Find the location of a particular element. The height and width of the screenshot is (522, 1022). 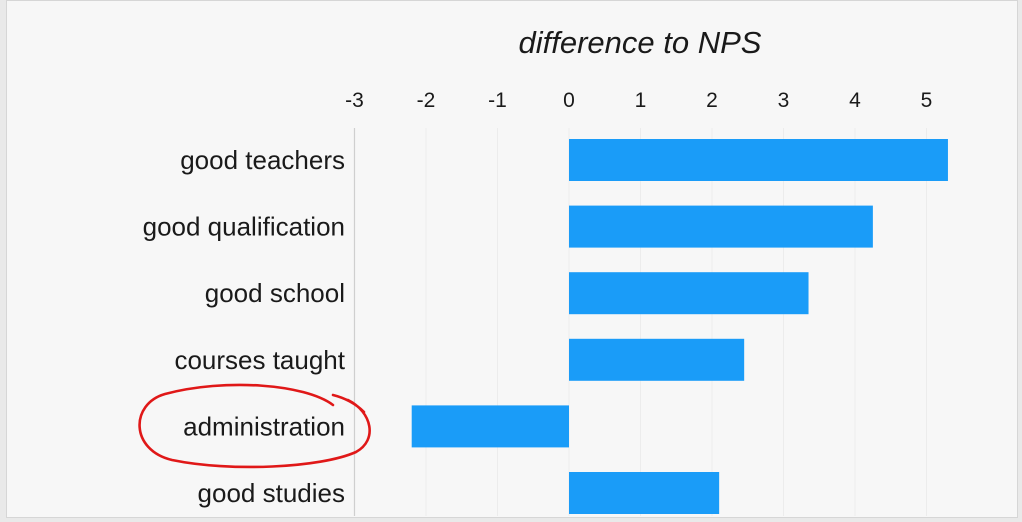

category-label: good qualification is located at coordinates (244, 227).